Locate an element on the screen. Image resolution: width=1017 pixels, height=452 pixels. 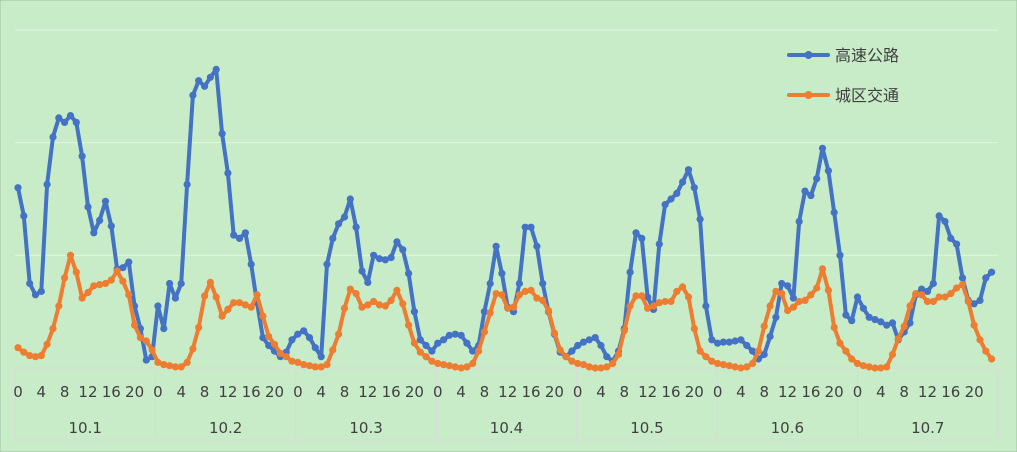
day-label: 10.4 is located at coordinates (506, 428).